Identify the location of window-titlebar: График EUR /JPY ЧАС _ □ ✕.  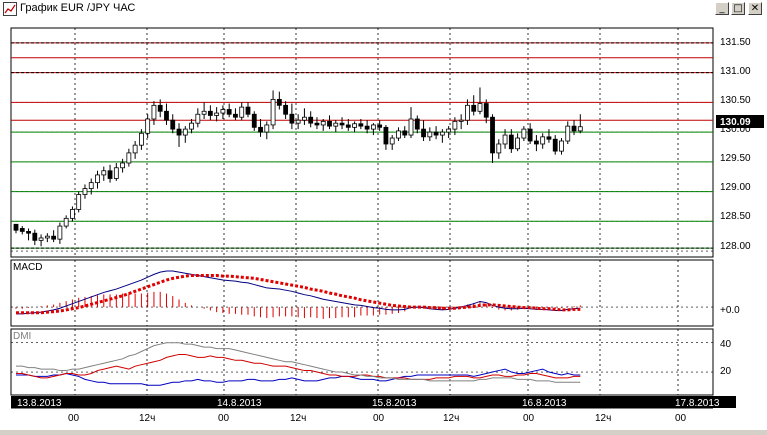
(383, 9).